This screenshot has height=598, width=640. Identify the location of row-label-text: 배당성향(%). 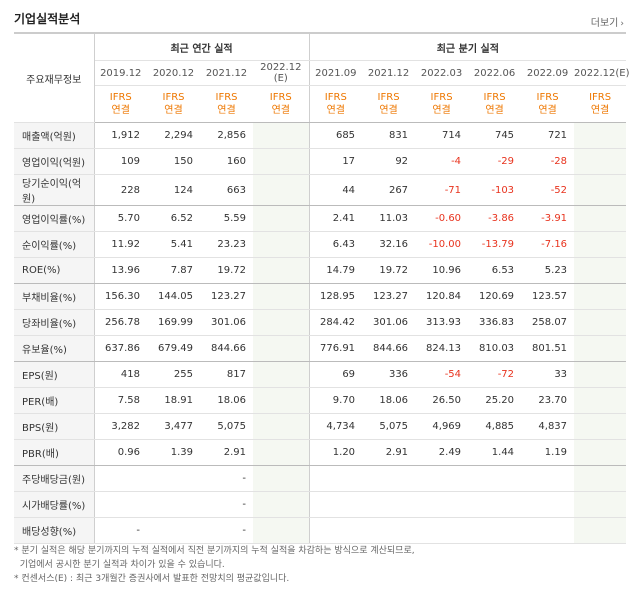
(49, 532).